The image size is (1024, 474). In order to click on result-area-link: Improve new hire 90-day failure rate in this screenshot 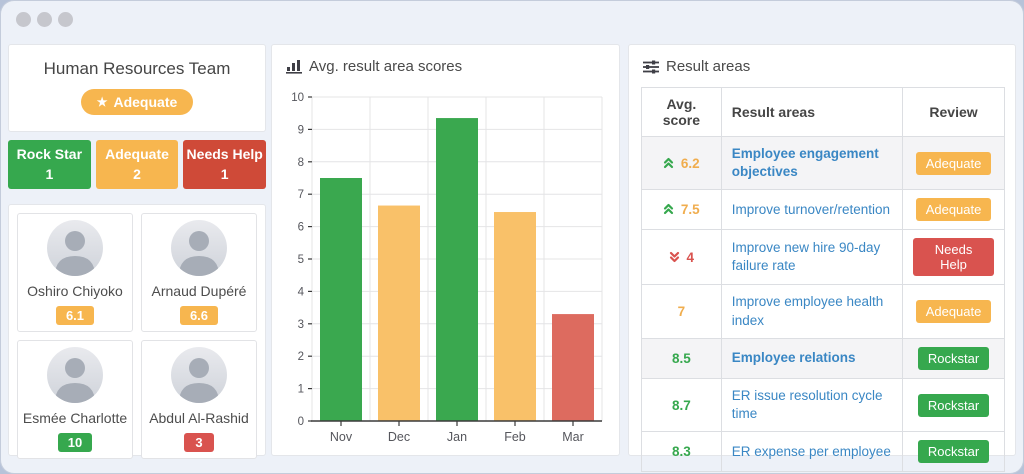, I will do `click(806, 257)`.